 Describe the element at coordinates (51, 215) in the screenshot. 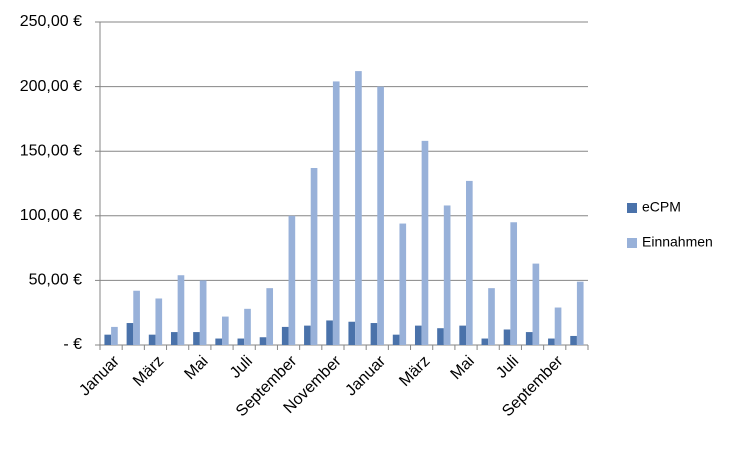

I see `y-tick-label: 100,00 €` at that location.